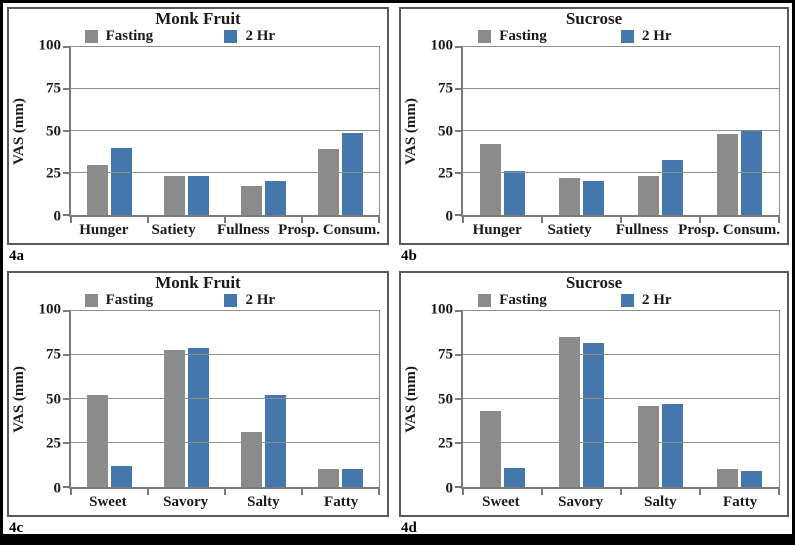 This screenshot has width=795, height=545. Describe the element at coordinates (186, 502) in the screenshot. I see `x-axis-category-label: Savory` at that location.